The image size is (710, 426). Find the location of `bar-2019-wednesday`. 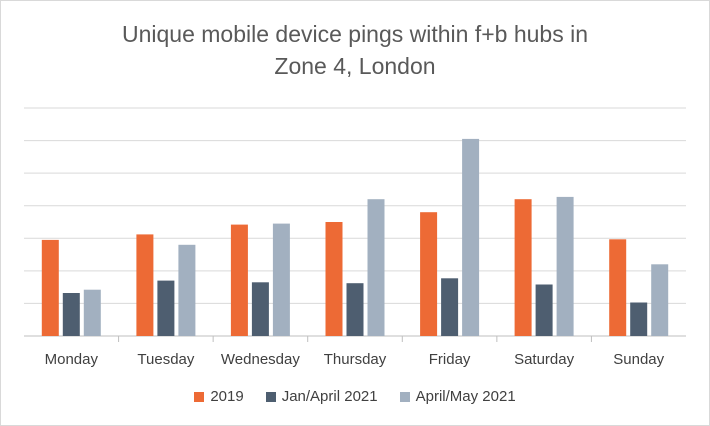

bar-2019-wednesday is located at coordinates (239, 280).